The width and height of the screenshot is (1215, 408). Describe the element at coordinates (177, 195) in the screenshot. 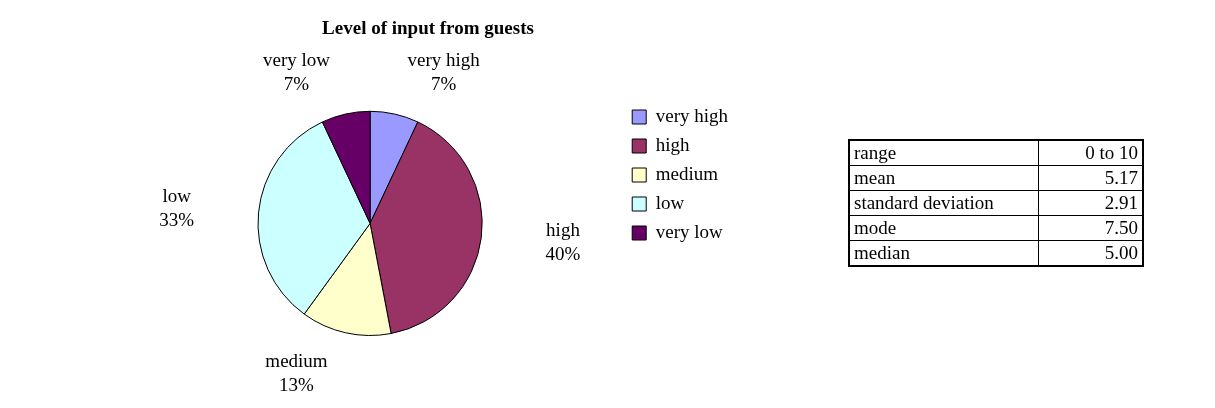

I see `slice-label: low` at that location.